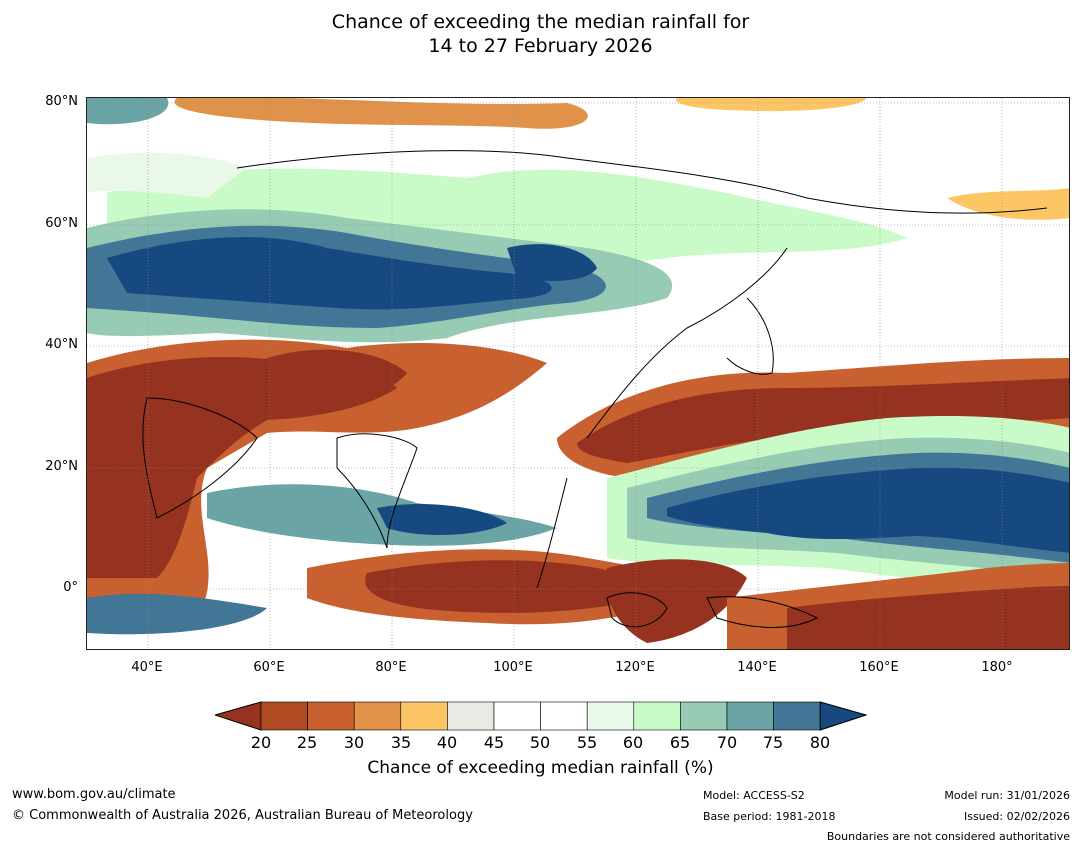 This screenshot has height=850, width=1081. Describe the element at coordinates (762, 612) in the screenshot. I see `coastline-newguinea` at that location.